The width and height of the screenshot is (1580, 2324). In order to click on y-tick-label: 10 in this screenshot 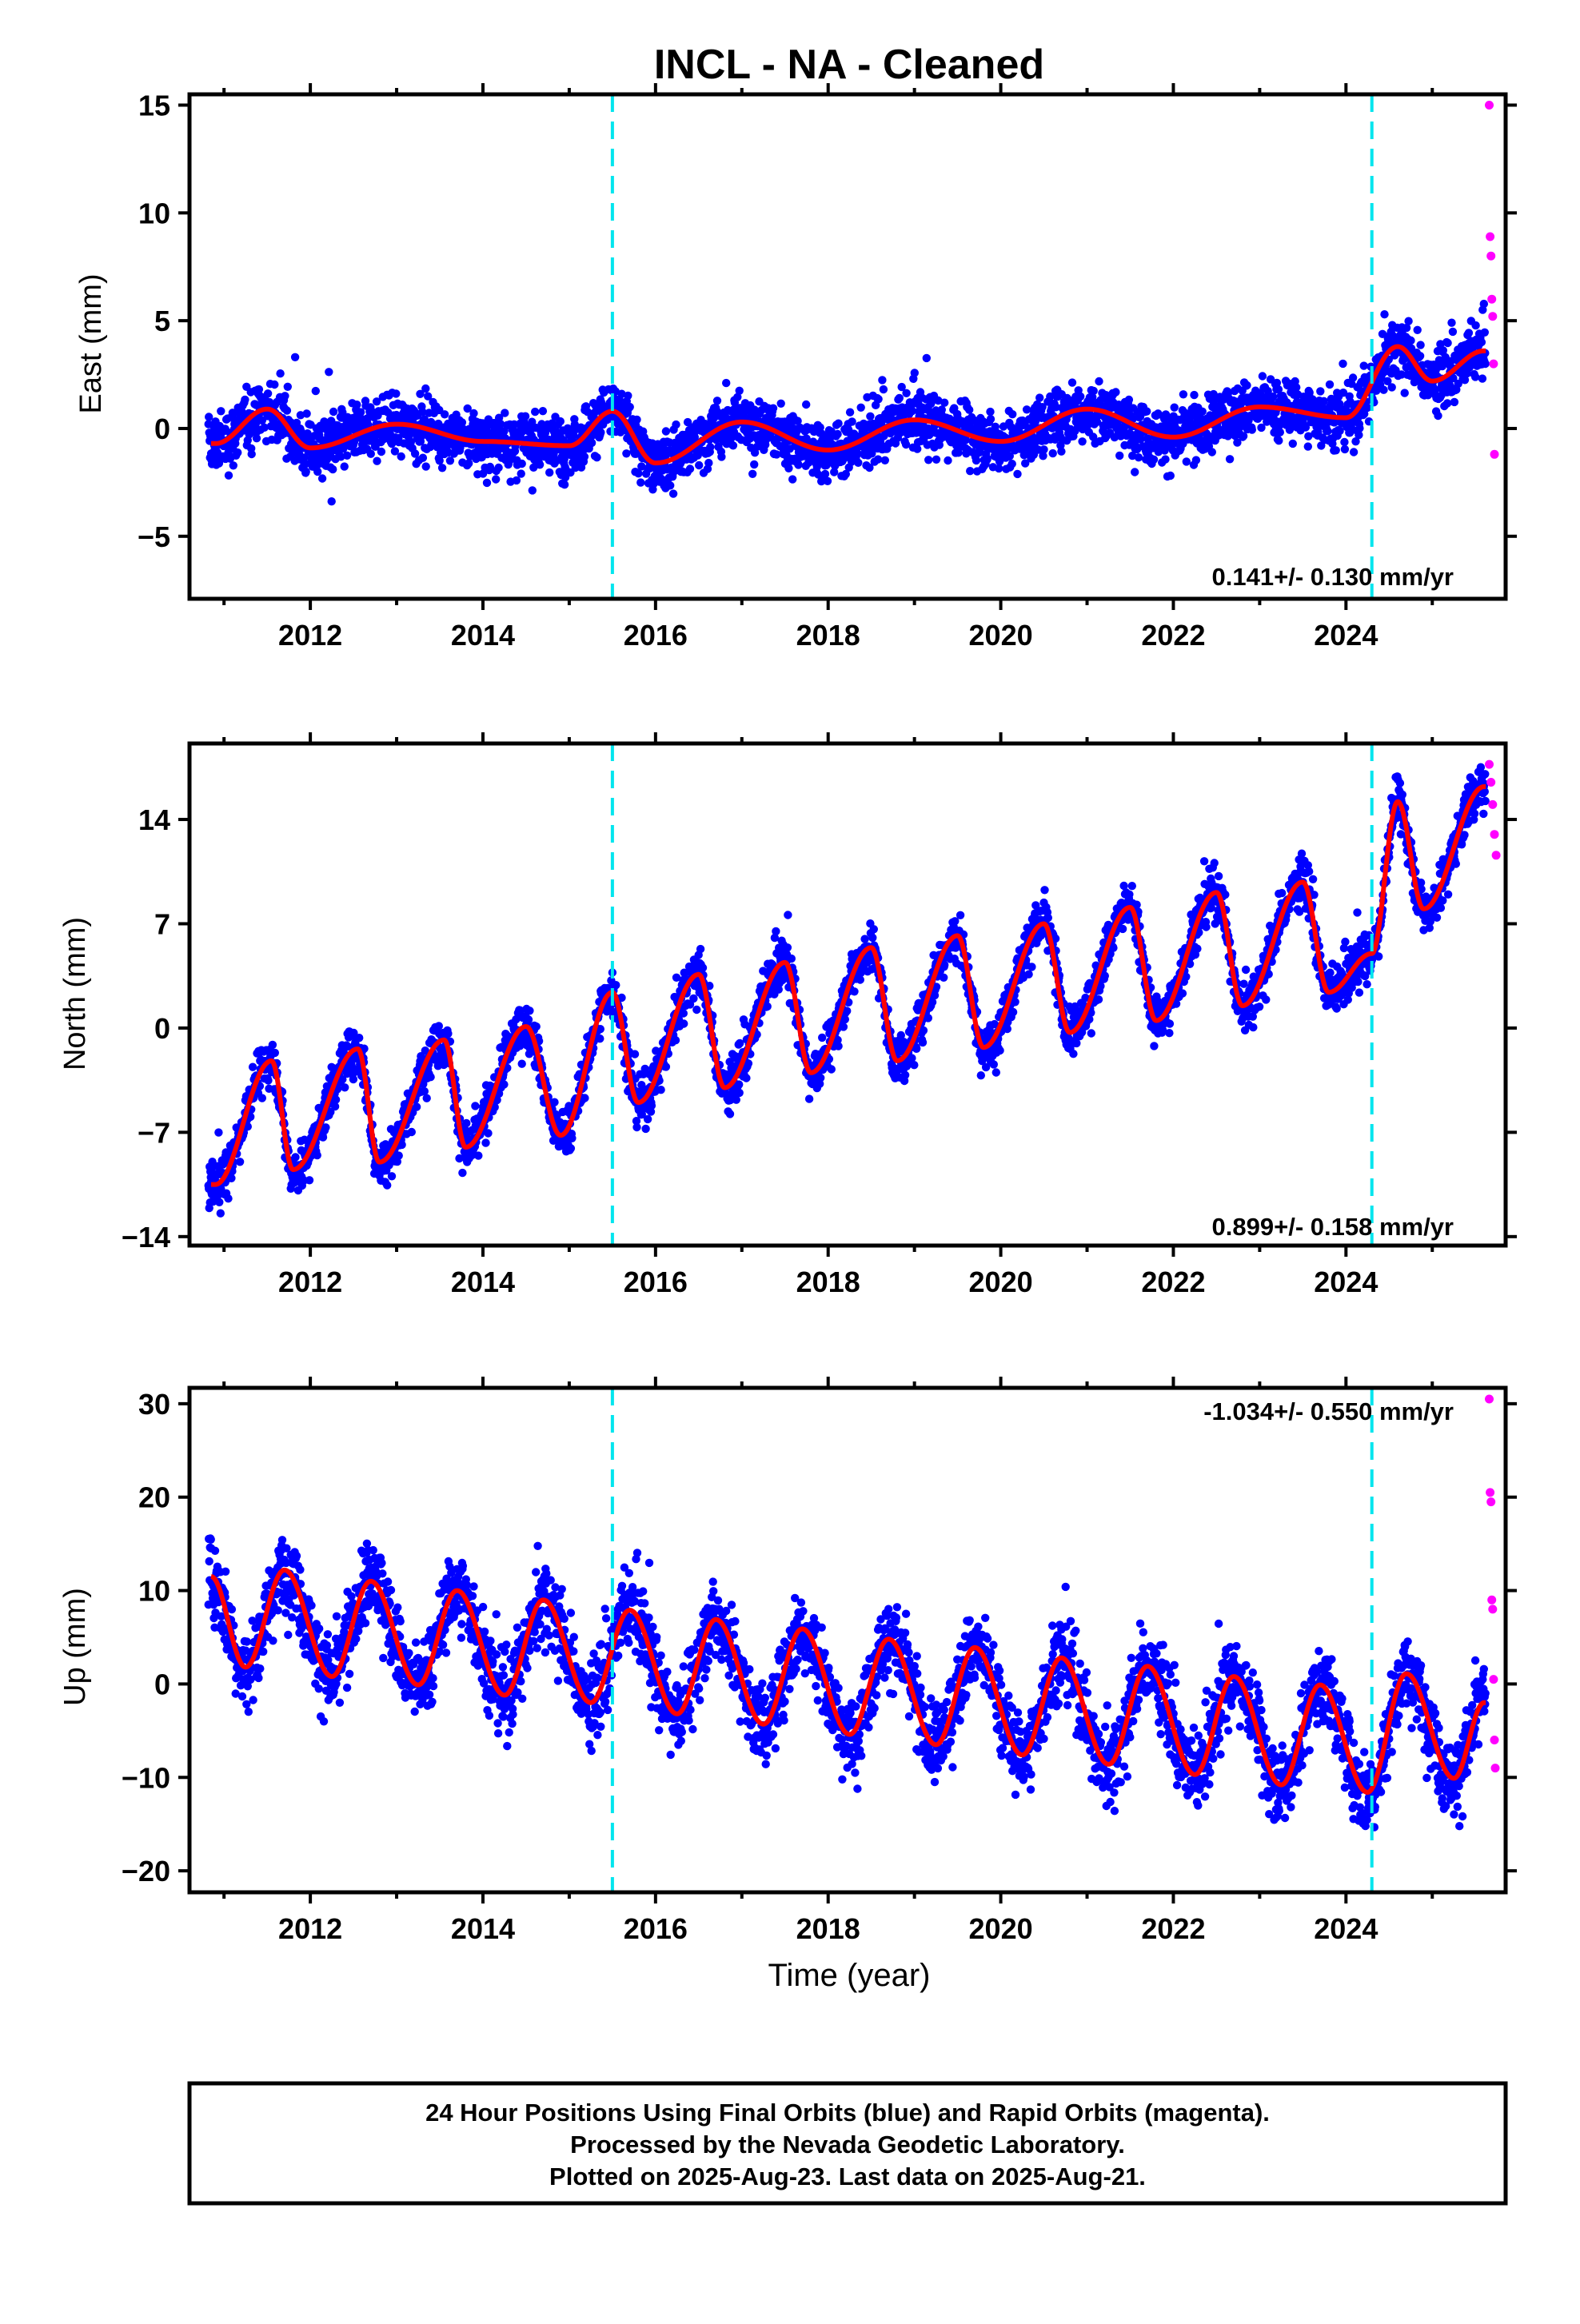, I will do `click(154, 213)`.